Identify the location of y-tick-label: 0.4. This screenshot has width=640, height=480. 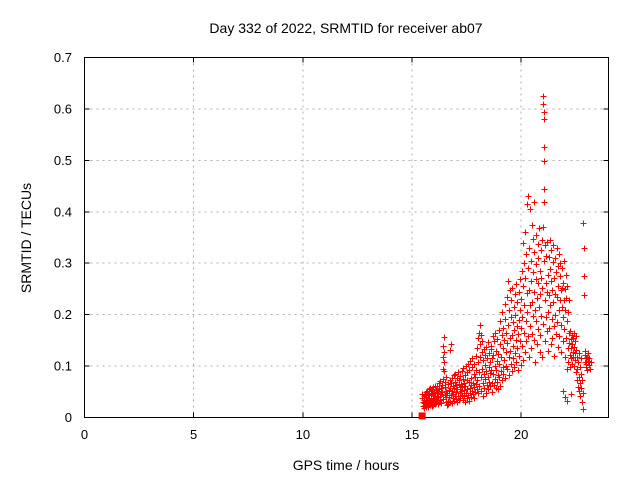
(63, 211).